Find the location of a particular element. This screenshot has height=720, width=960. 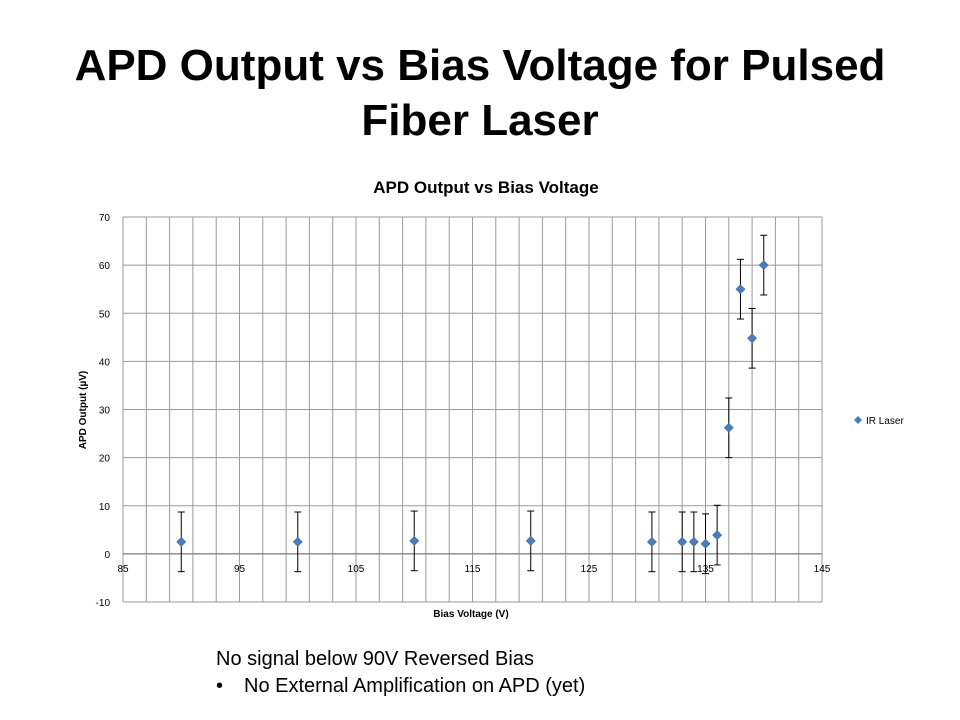

x-tick-label: 115 is located at coordinates (473, 569).